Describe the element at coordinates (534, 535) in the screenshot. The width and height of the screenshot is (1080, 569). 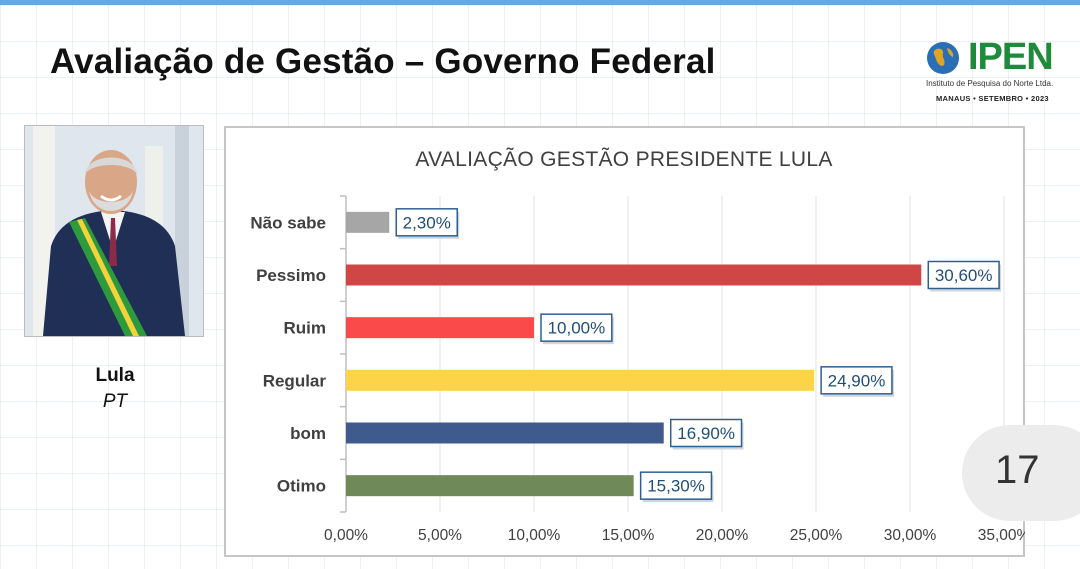
I see `x-tick-label-2: 10,00%` at that location.